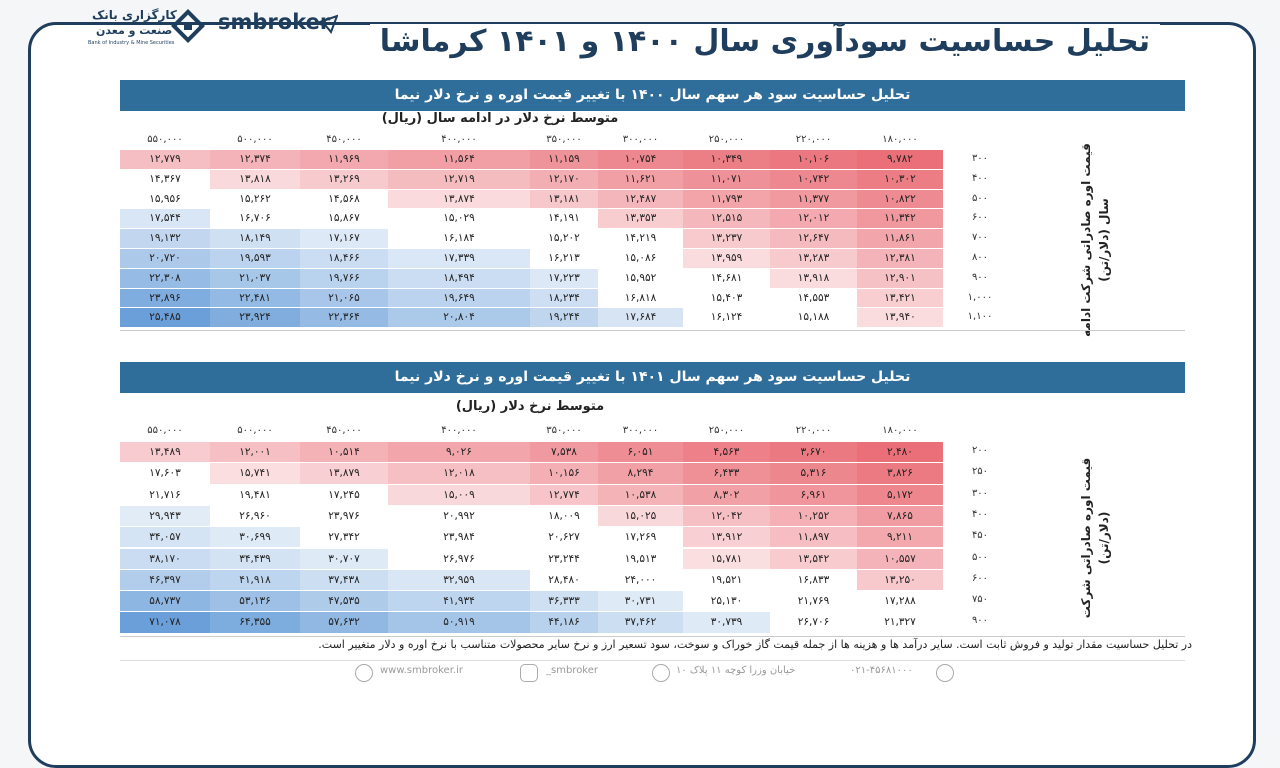  I want to click on cell: ۳۶,۳۳۳, so click(564, 601).